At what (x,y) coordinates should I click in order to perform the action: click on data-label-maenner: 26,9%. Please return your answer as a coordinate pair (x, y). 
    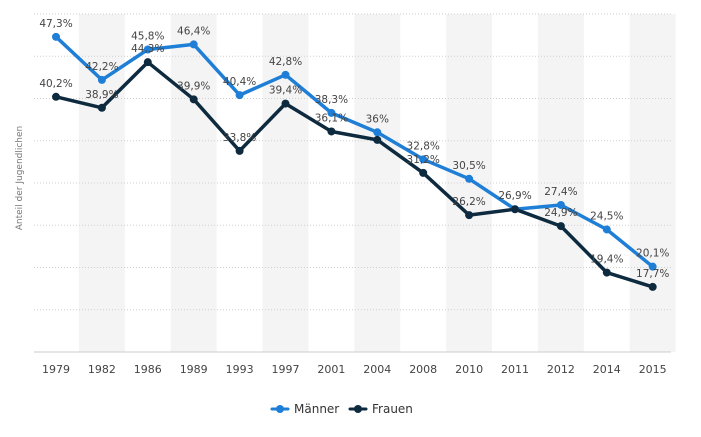
    Looking at the image, I should click on (514, 196).